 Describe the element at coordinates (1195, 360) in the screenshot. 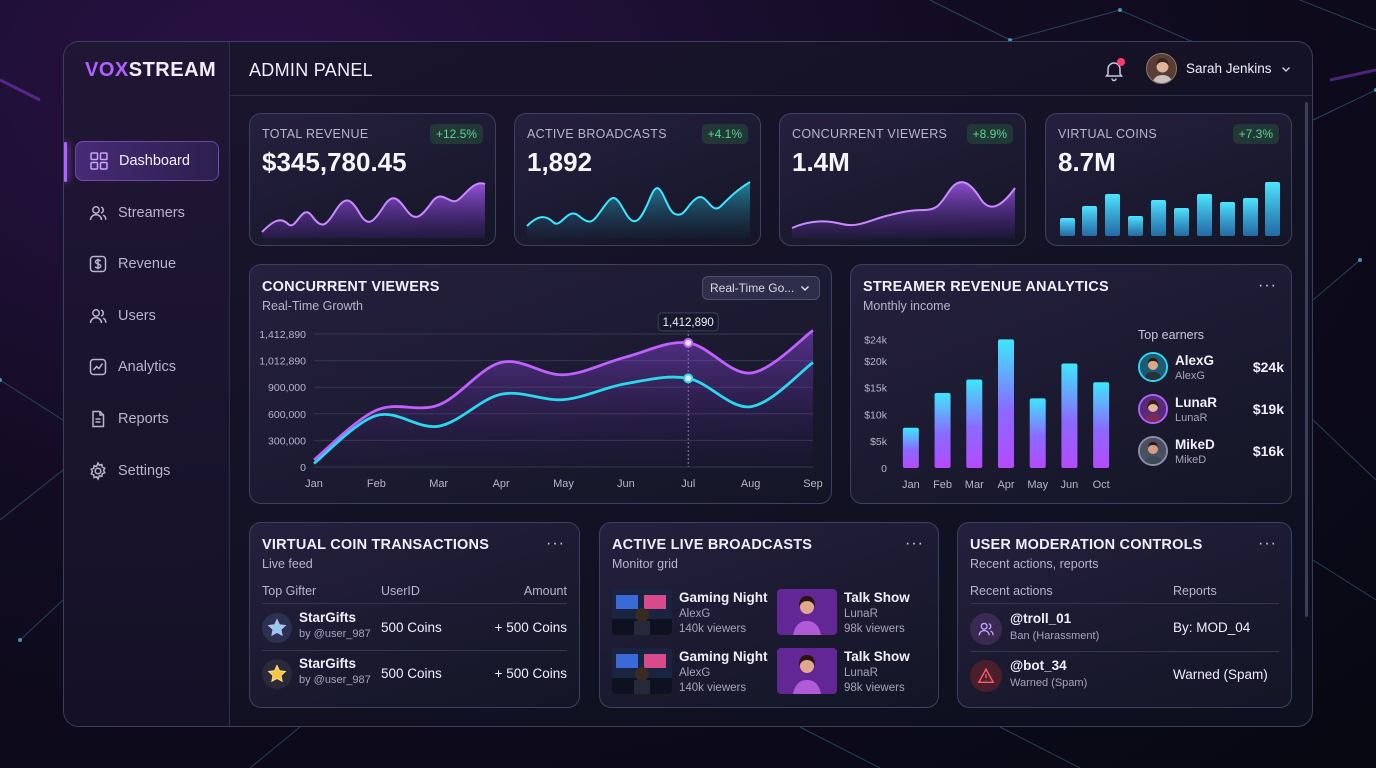

I see `earner-name: AlexG` at that location.